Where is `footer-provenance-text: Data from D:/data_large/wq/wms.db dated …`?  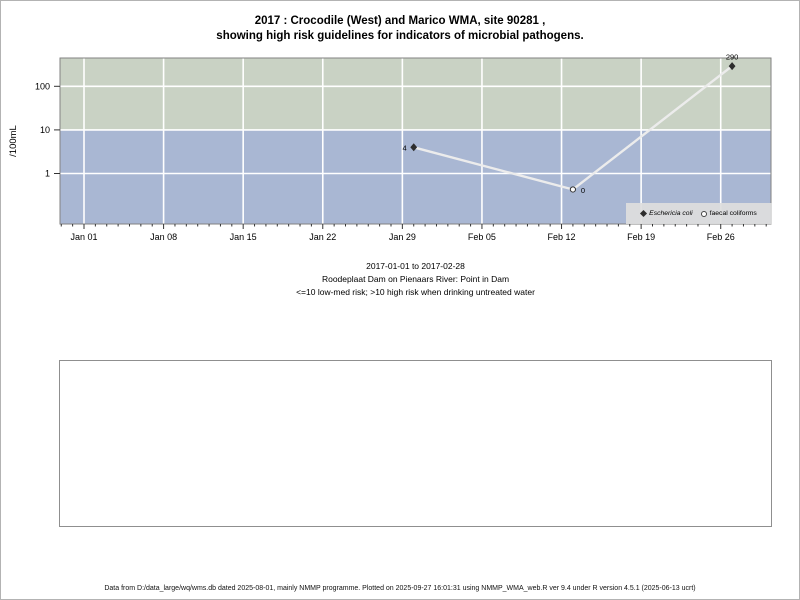
footer-provenance-text: Data from D:/data_large/wq/wms.db dated … is located at coordinates (400, 588).